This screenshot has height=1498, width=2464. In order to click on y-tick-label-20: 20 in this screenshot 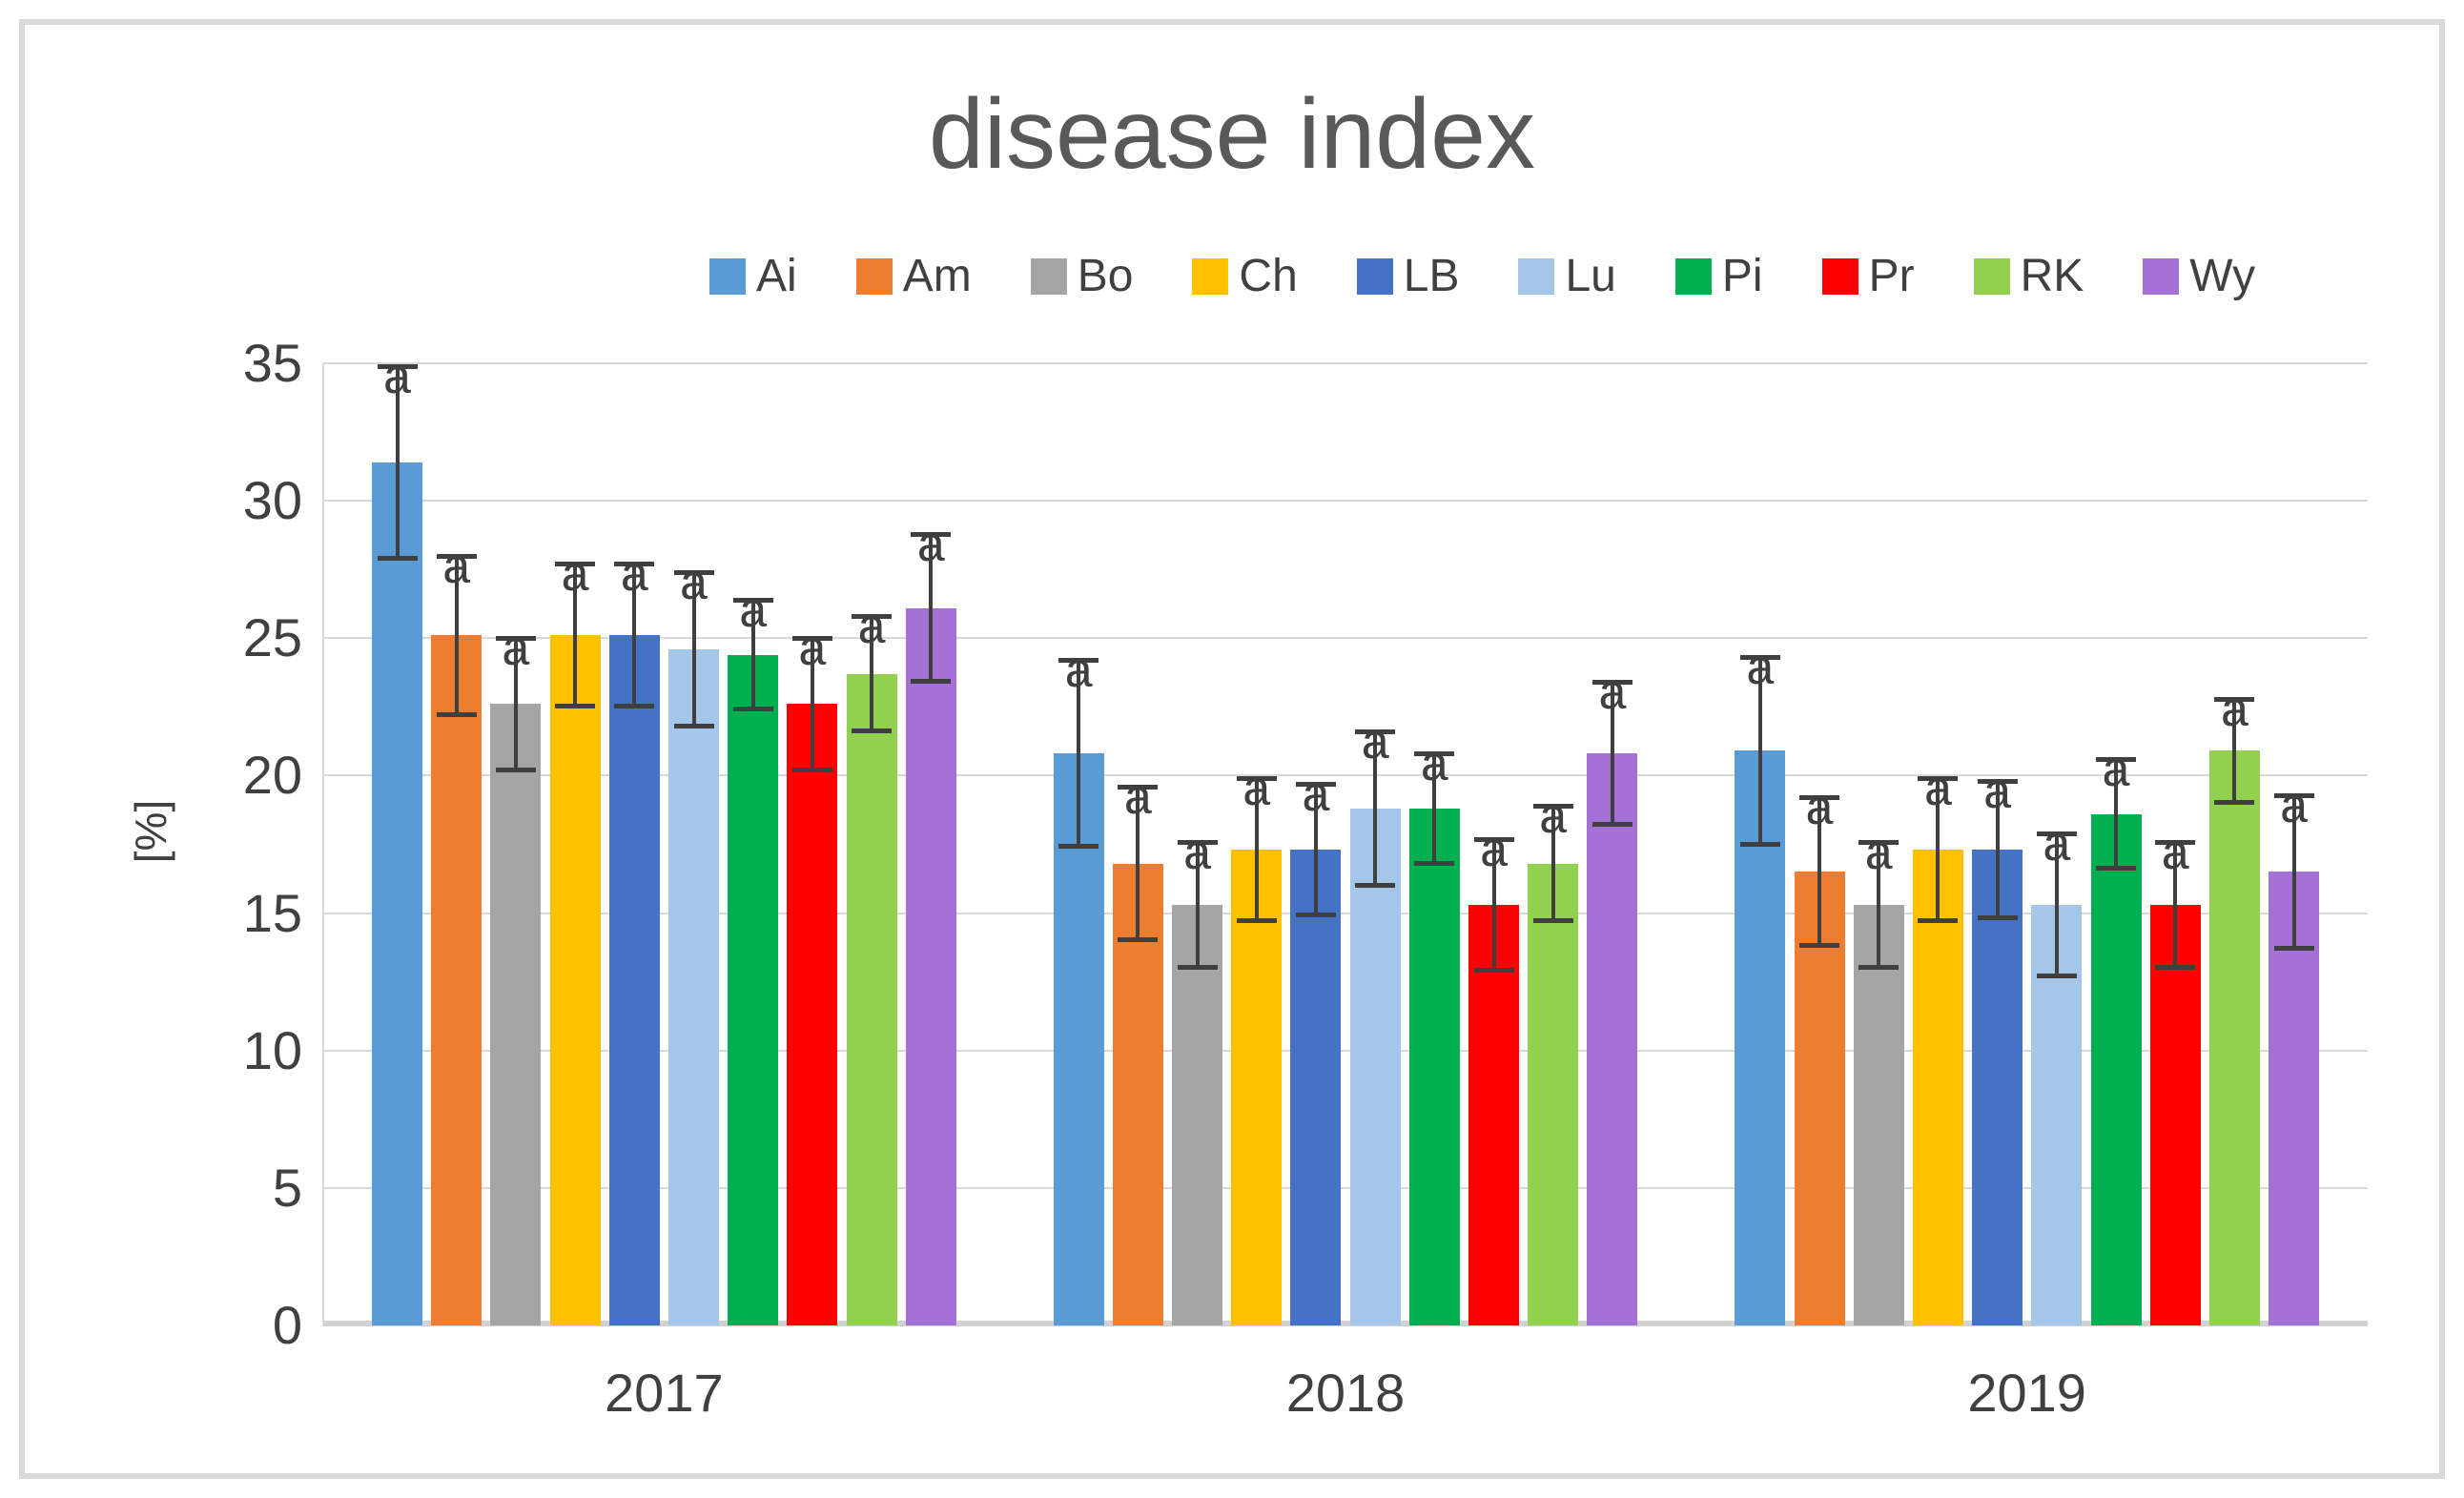, I will do `click(272, 775)`.